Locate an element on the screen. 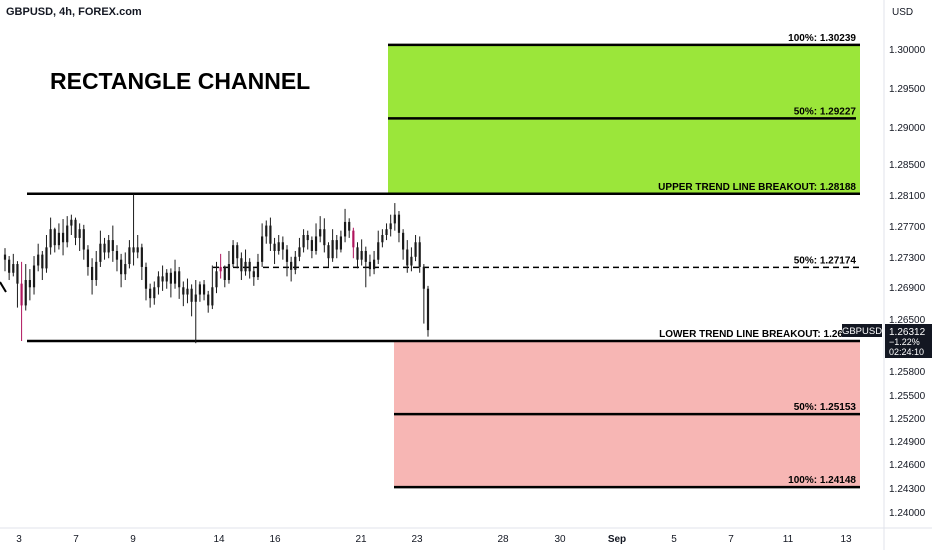 Image resolution: width=932 pixels, height=550 pixels. price-tick-label: 1.24000 is located at coordinates (907, 513).